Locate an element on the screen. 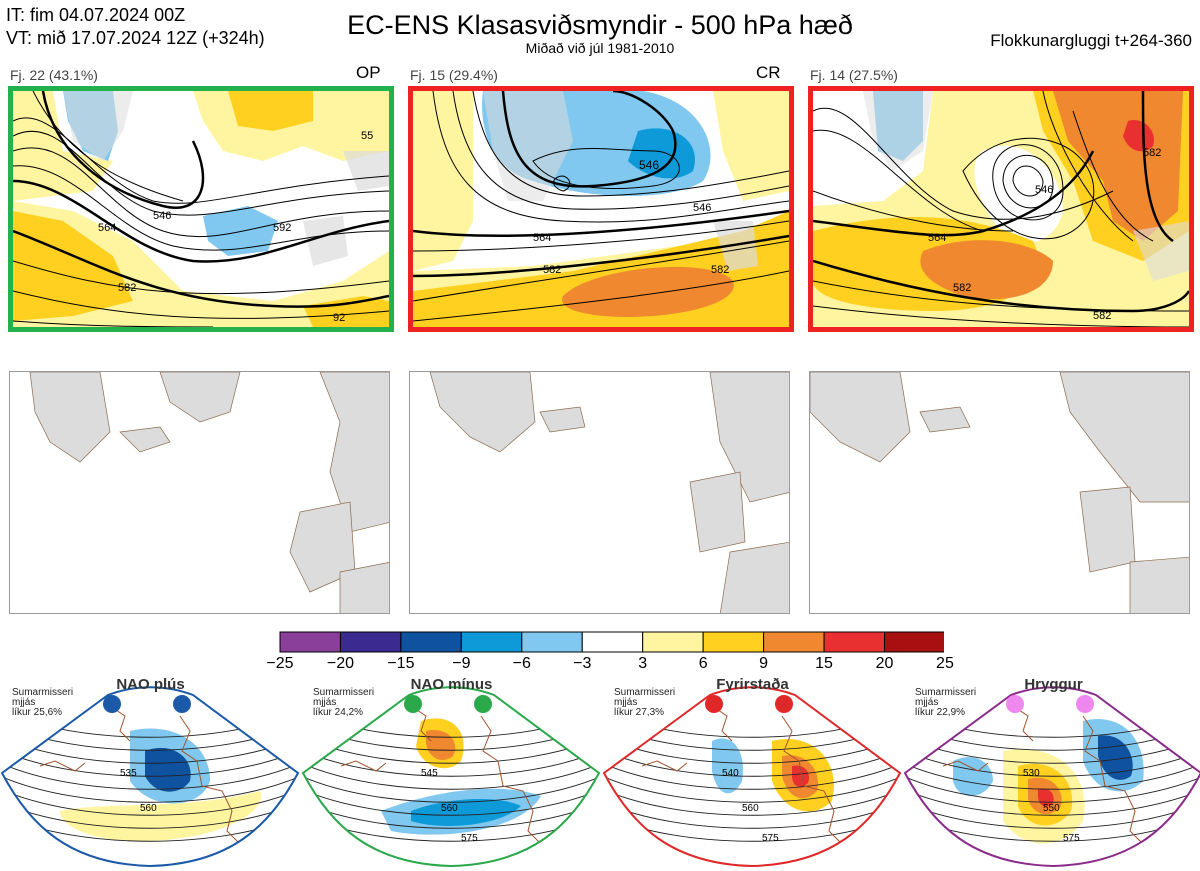  cluster-map-2: 546 564 582 546 582 is located at coordinates (601, 209).